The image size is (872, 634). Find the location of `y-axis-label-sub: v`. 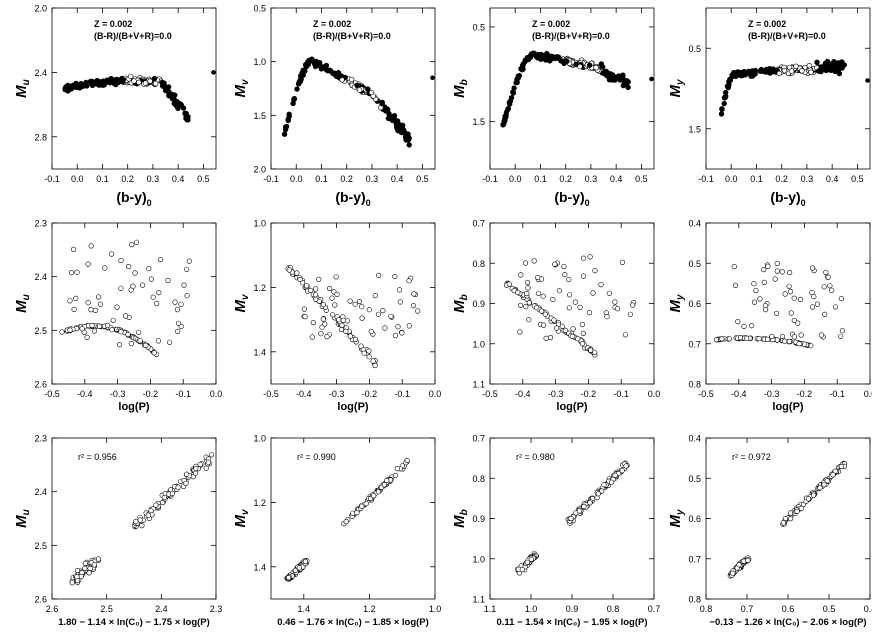

y-axis-label-sub: v is located at coordinates (245, 296).